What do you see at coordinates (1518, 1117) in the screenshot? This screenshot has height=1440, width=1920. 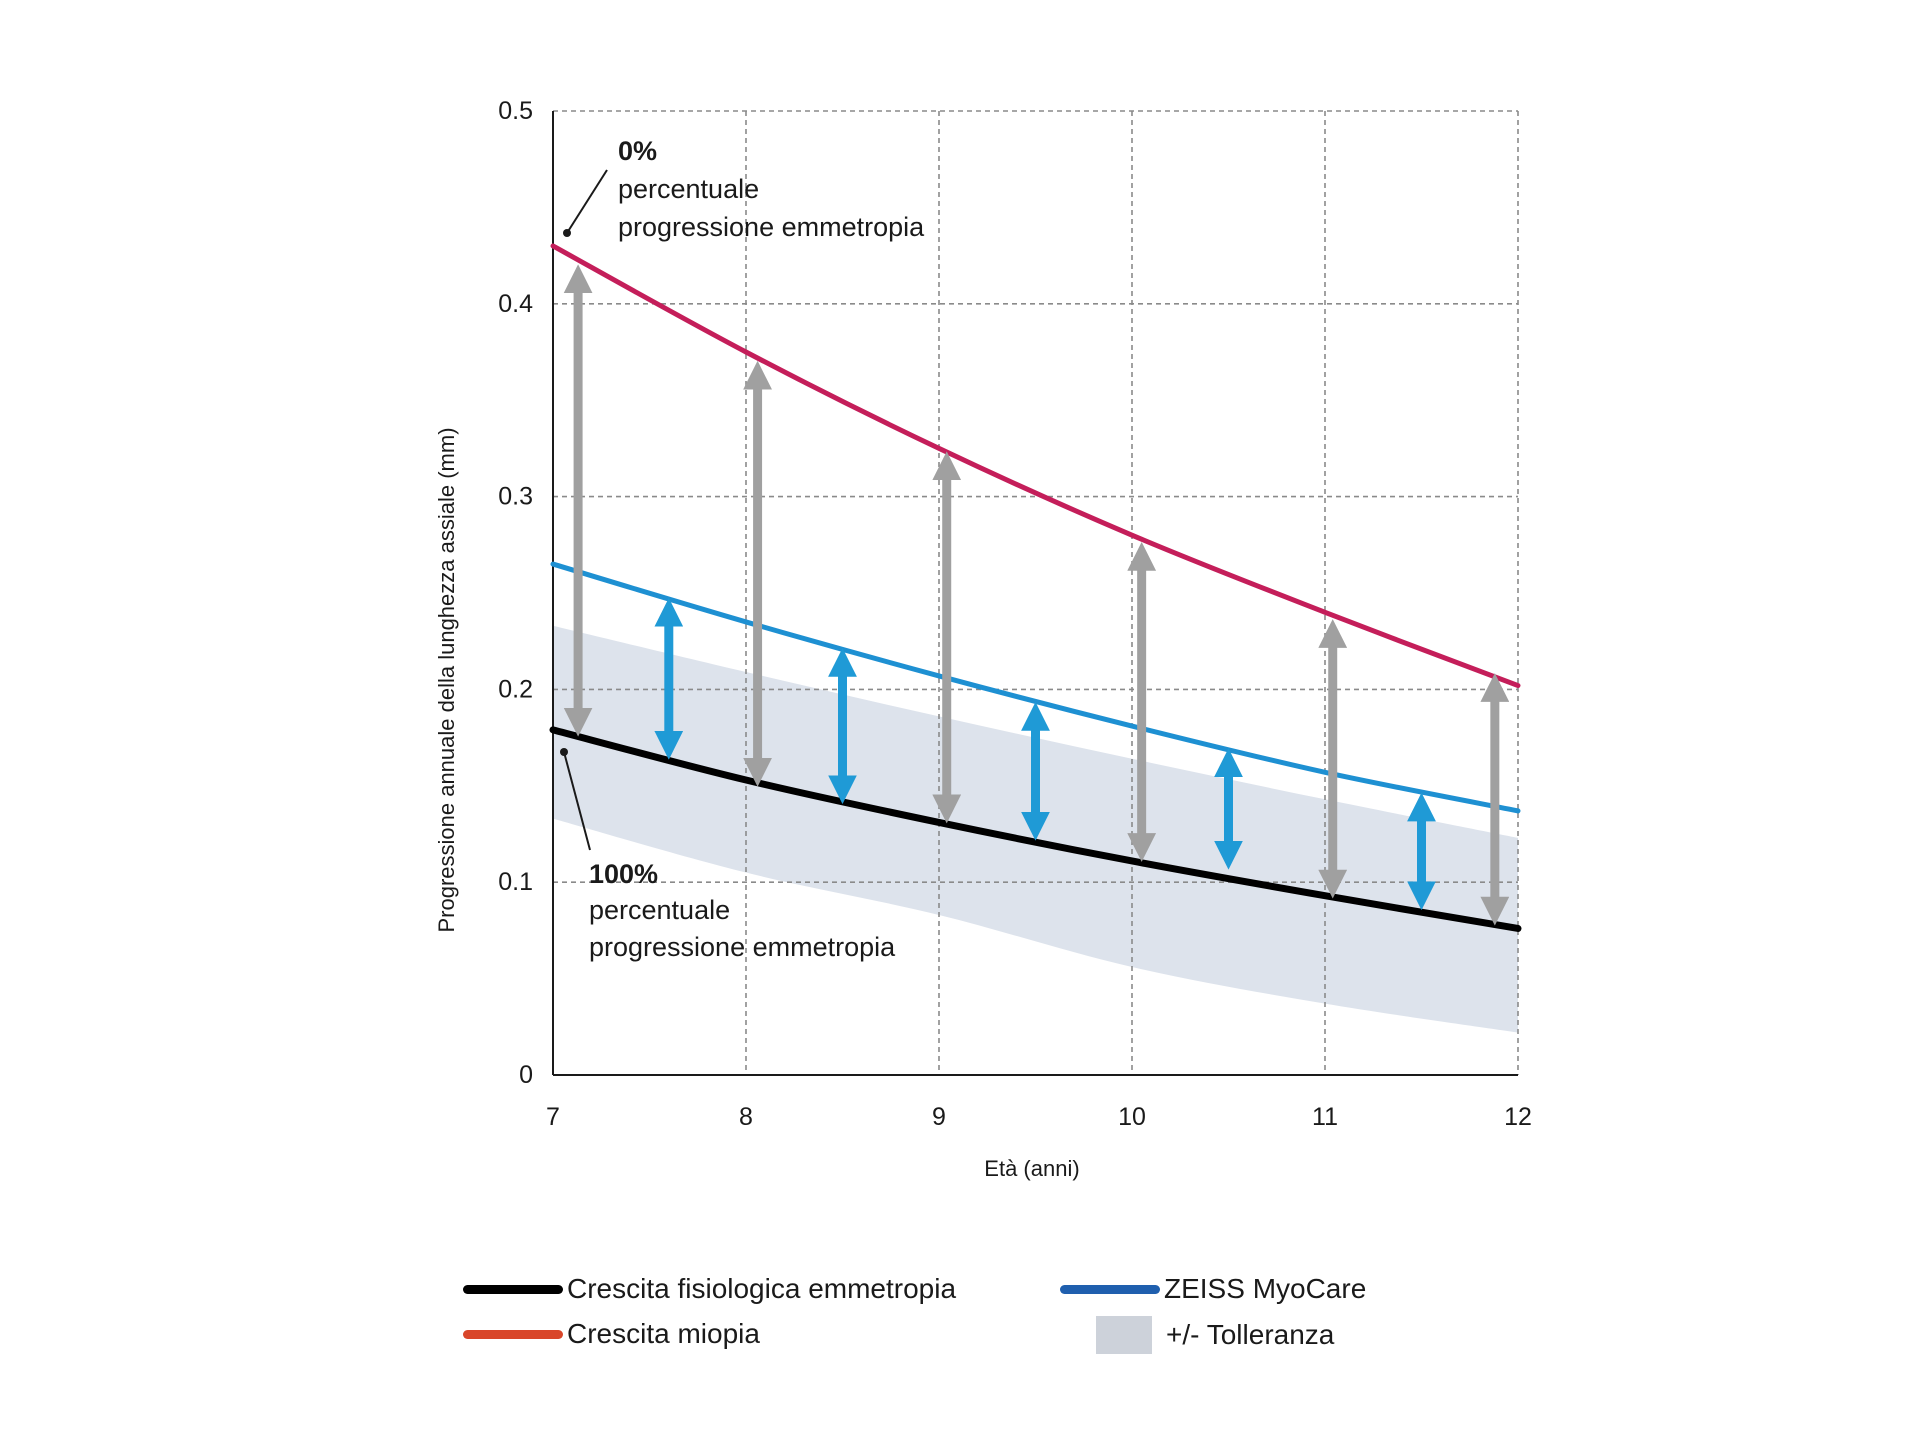 I see `x-tick-label: 12` at bounding box center [1518, 1117].